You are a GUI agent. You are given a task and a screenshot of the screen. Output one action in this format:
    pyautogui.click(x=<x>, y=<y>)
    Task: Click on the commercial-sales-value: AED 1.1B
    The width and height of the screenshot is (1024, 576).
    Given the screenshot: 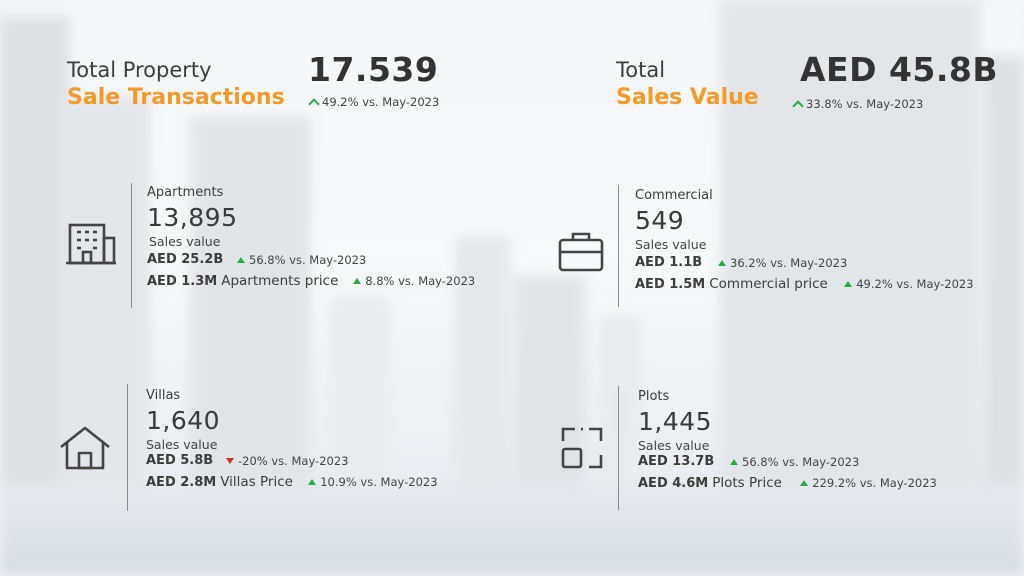 What is the action you would take?
    pyautogui.click(x=669, y=262)
    